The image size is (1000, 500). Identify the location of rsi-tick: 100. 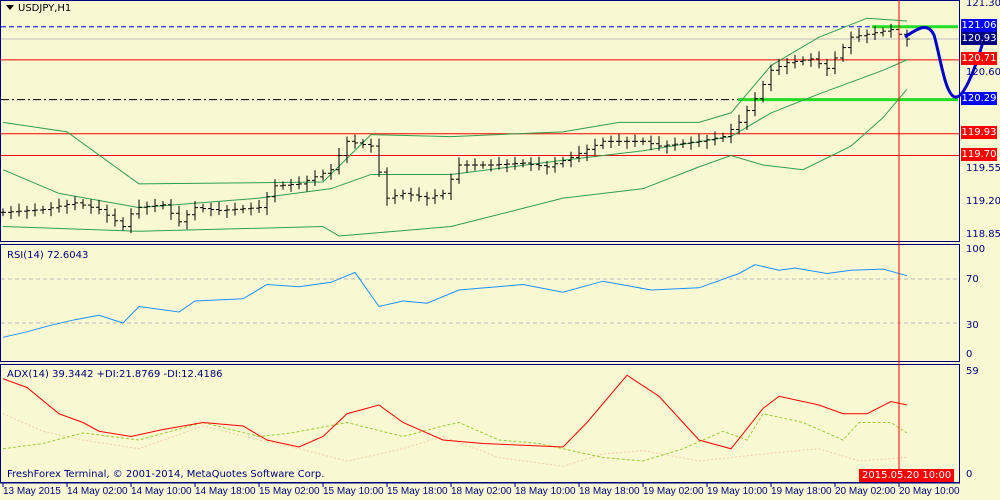
(976, 249).